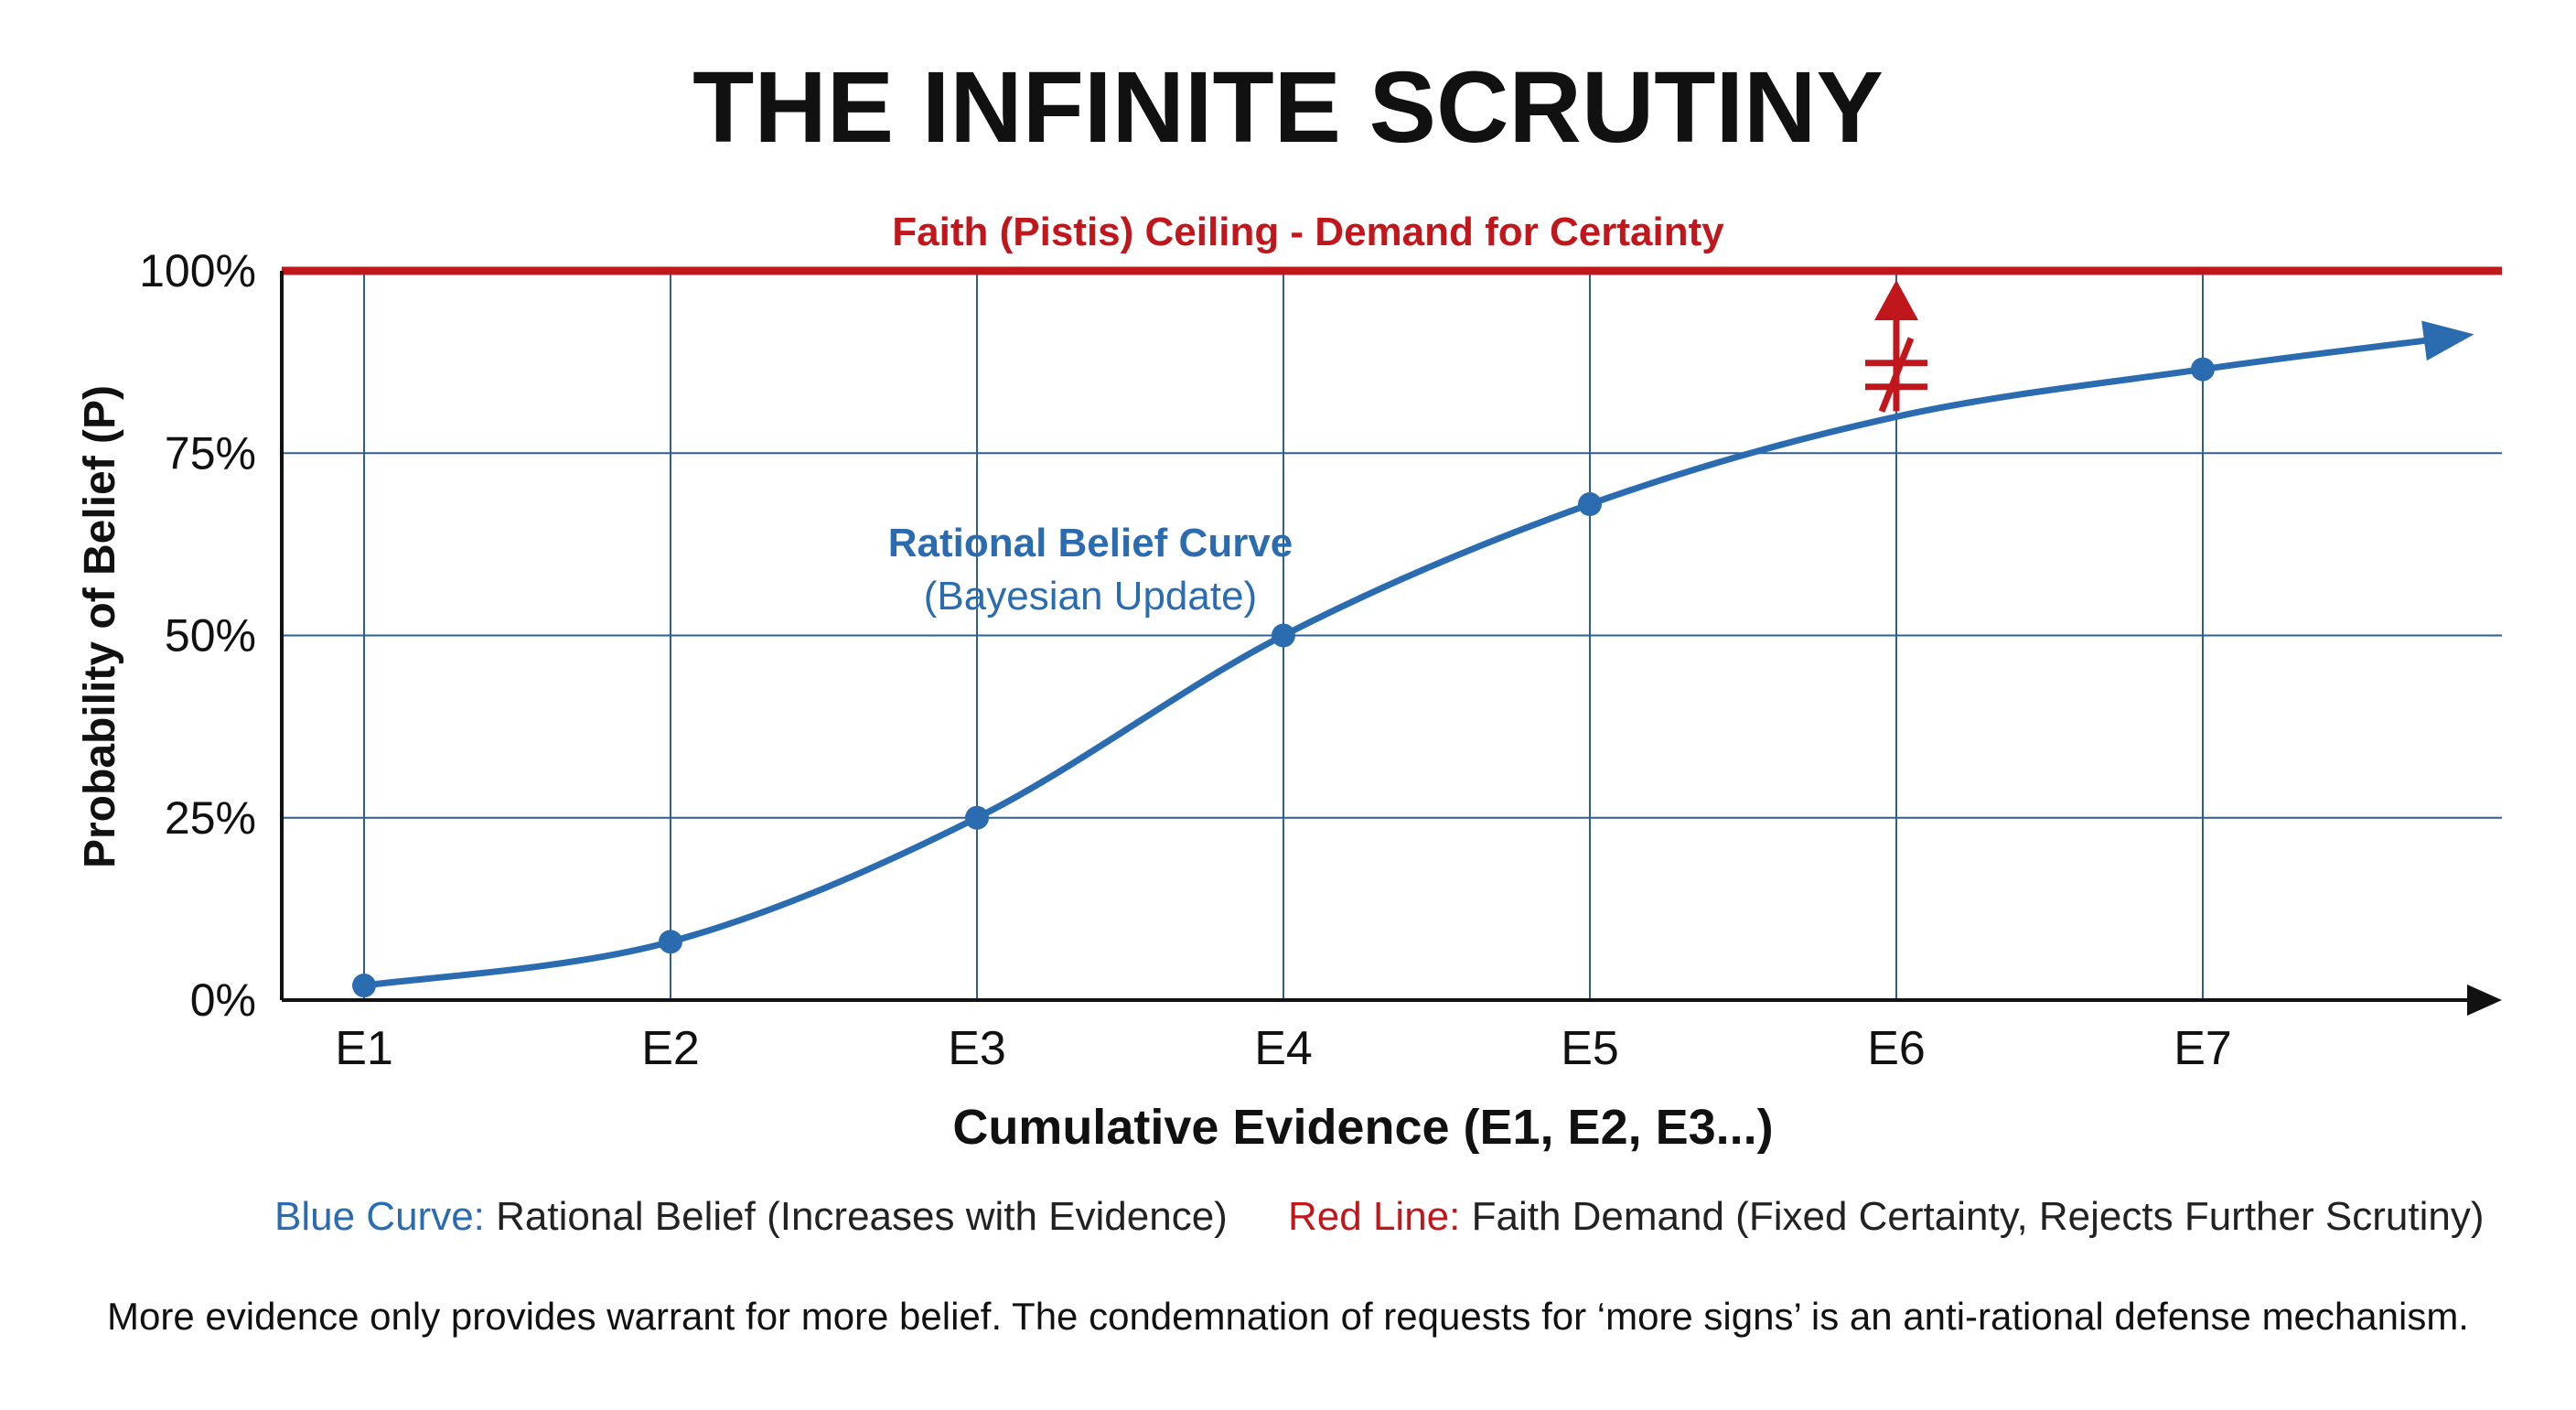 Image resolution: width=2576 pixels, height=1410 pixels. I want to click on series-label: Rational Belief Curve, so click(1090, 543).